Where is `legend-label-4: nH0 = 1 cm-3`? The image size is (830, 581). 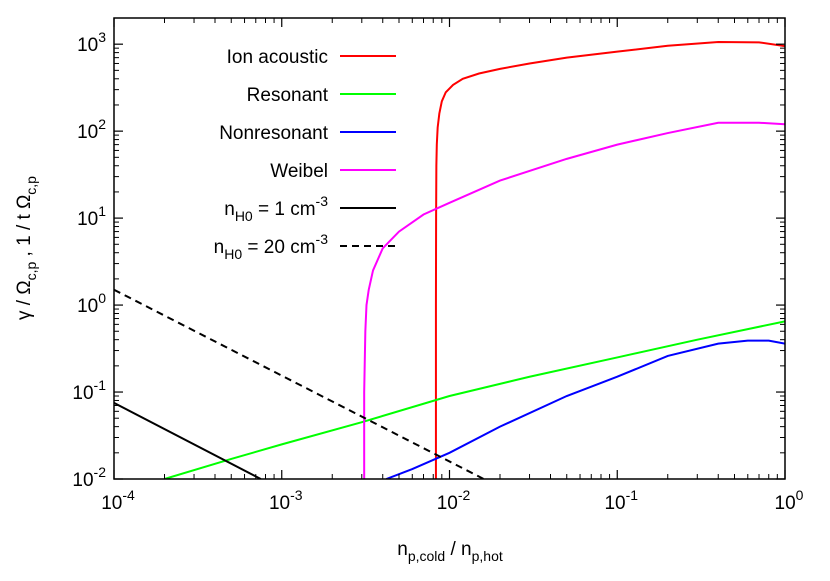
legend-label-4: nH0 = 1 cm-3 is located at coordinates (276, 208).